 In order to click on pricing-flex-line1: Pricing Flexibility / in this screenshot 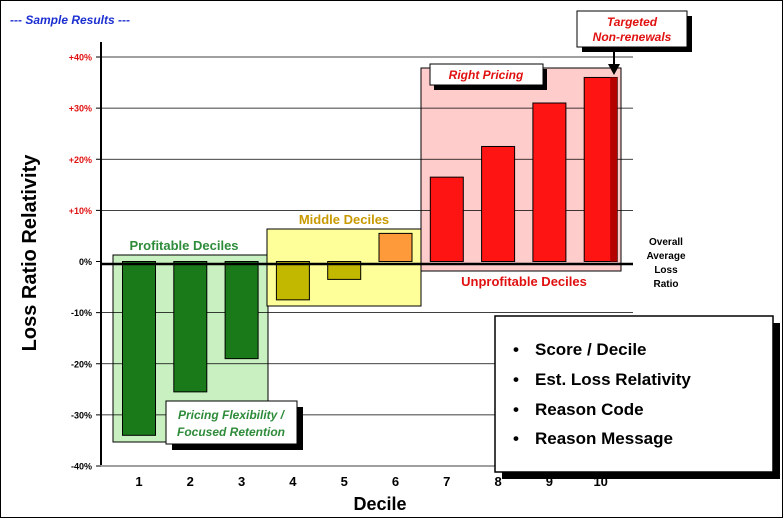, I will do `click(232, 415)`.